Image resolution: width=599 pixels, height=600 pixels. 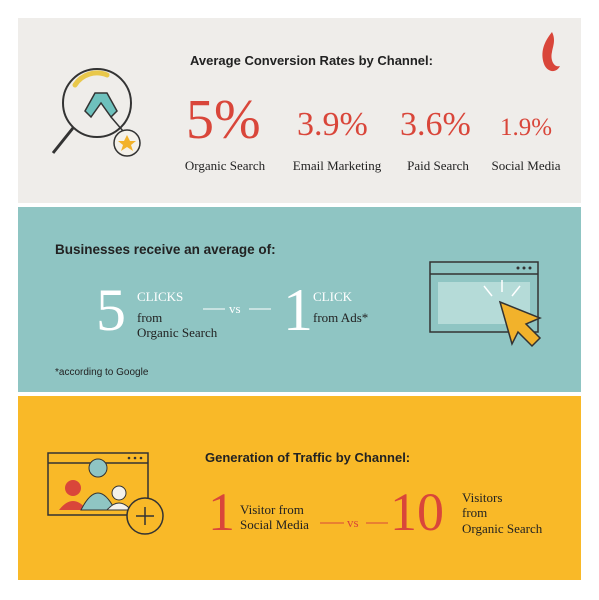 What do you see at coordinates (223, 120) in the screenshot?
I see `rate-value: 5%` at bounding box center [223, 120].